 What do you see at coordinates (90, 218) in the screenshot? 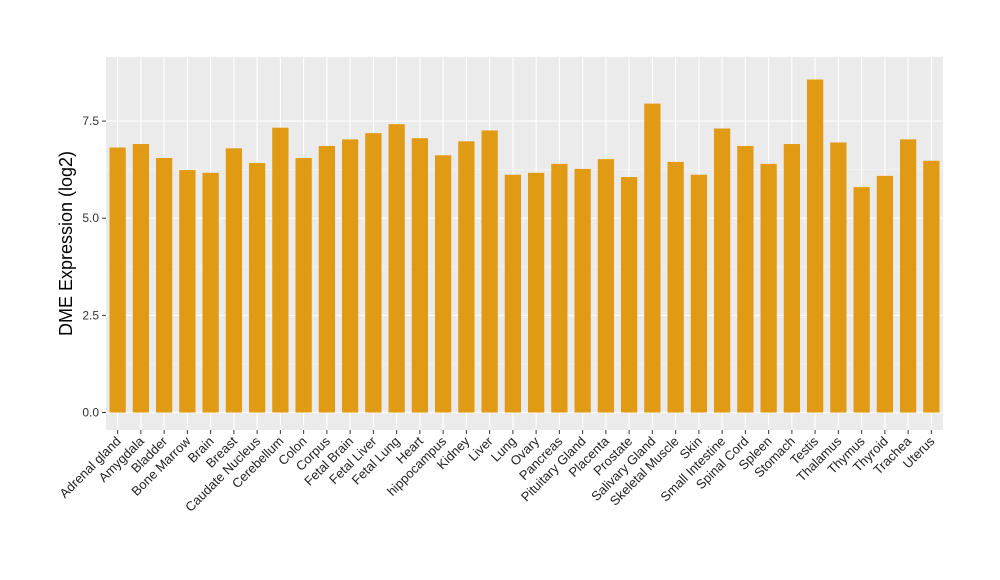
I see `y-tick-label: 5.0` at bounding box center [90, 218].